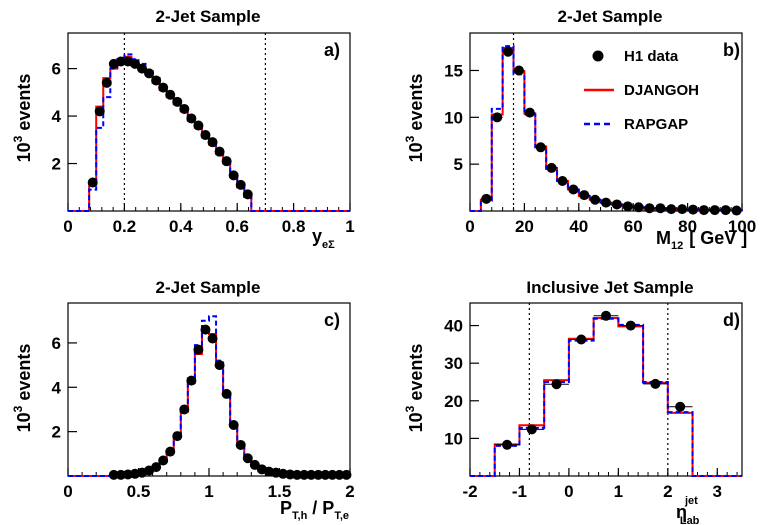 The width and height of the screenshot is (765, 525). What do you see at coordinates (742, 226) in the screenshot?
I see `panel-b-x-tick-label: 100` at bounding box center [742, 226].